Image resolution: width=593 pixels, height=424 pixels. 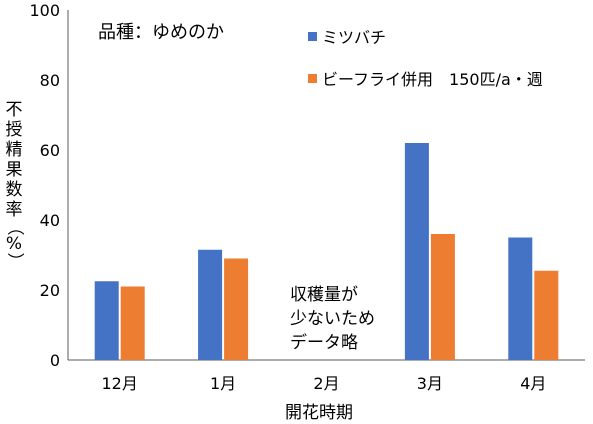 I want to click on y-axis-title-char: 数, so click(x=14, y=190).